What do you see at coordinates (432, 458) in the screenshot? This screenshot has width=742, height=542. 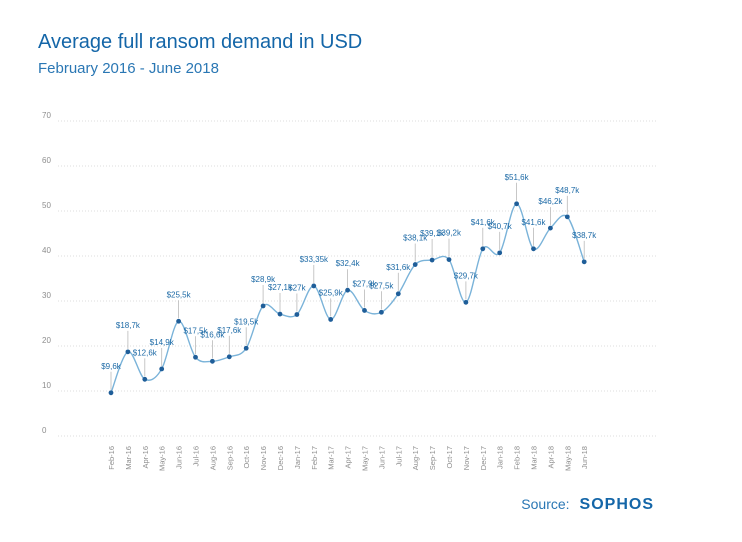 I see `x-tick-label: Sep-17` at bounding box center [432, 458].